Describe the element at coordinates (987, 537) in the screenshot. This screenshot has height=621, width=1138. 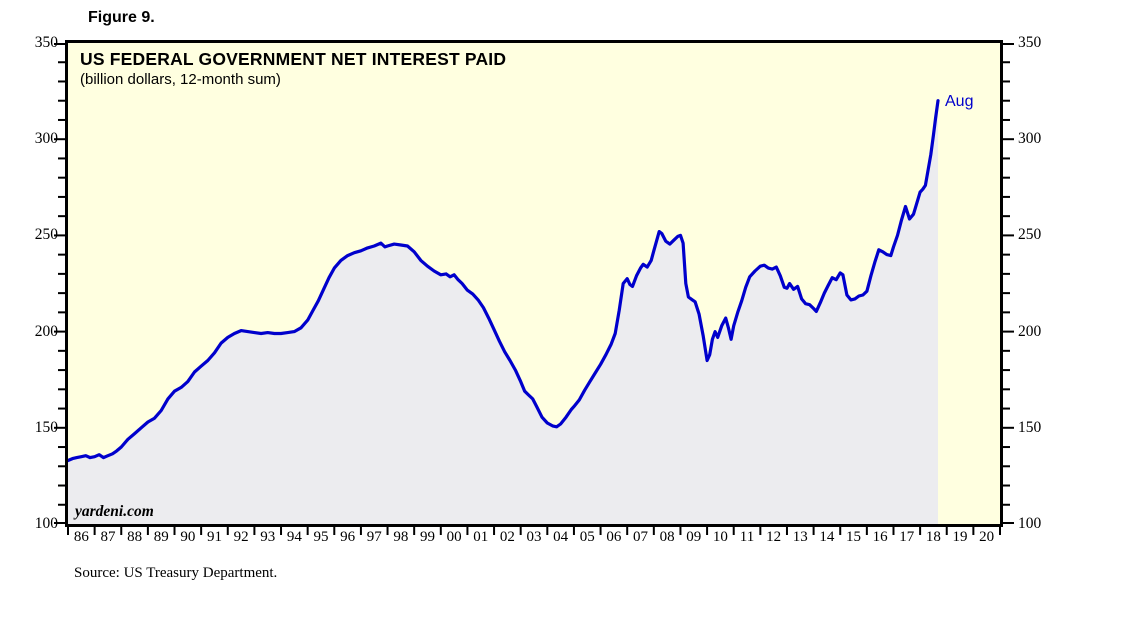
I see `x-tick-label: 20` at that location.